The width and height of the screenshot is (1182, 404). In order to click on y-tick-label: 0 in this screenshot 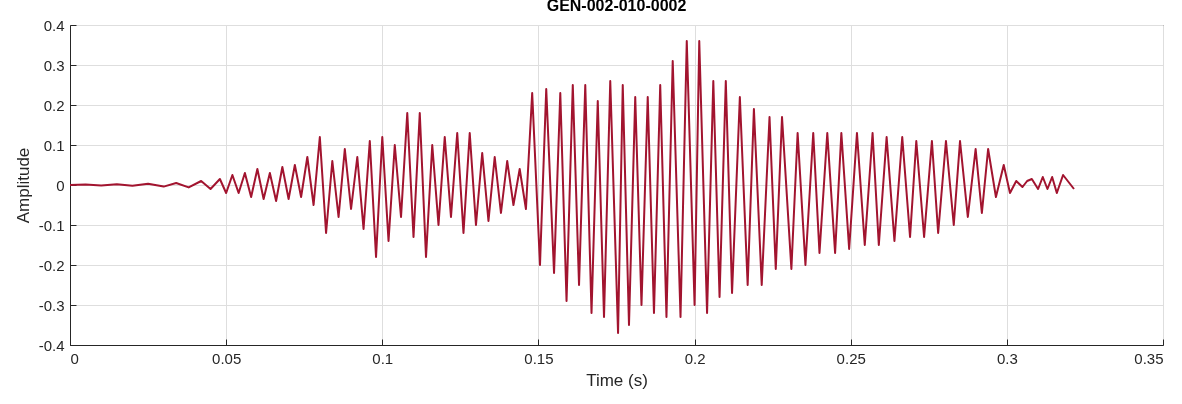, I will do `click(60, 185)`.